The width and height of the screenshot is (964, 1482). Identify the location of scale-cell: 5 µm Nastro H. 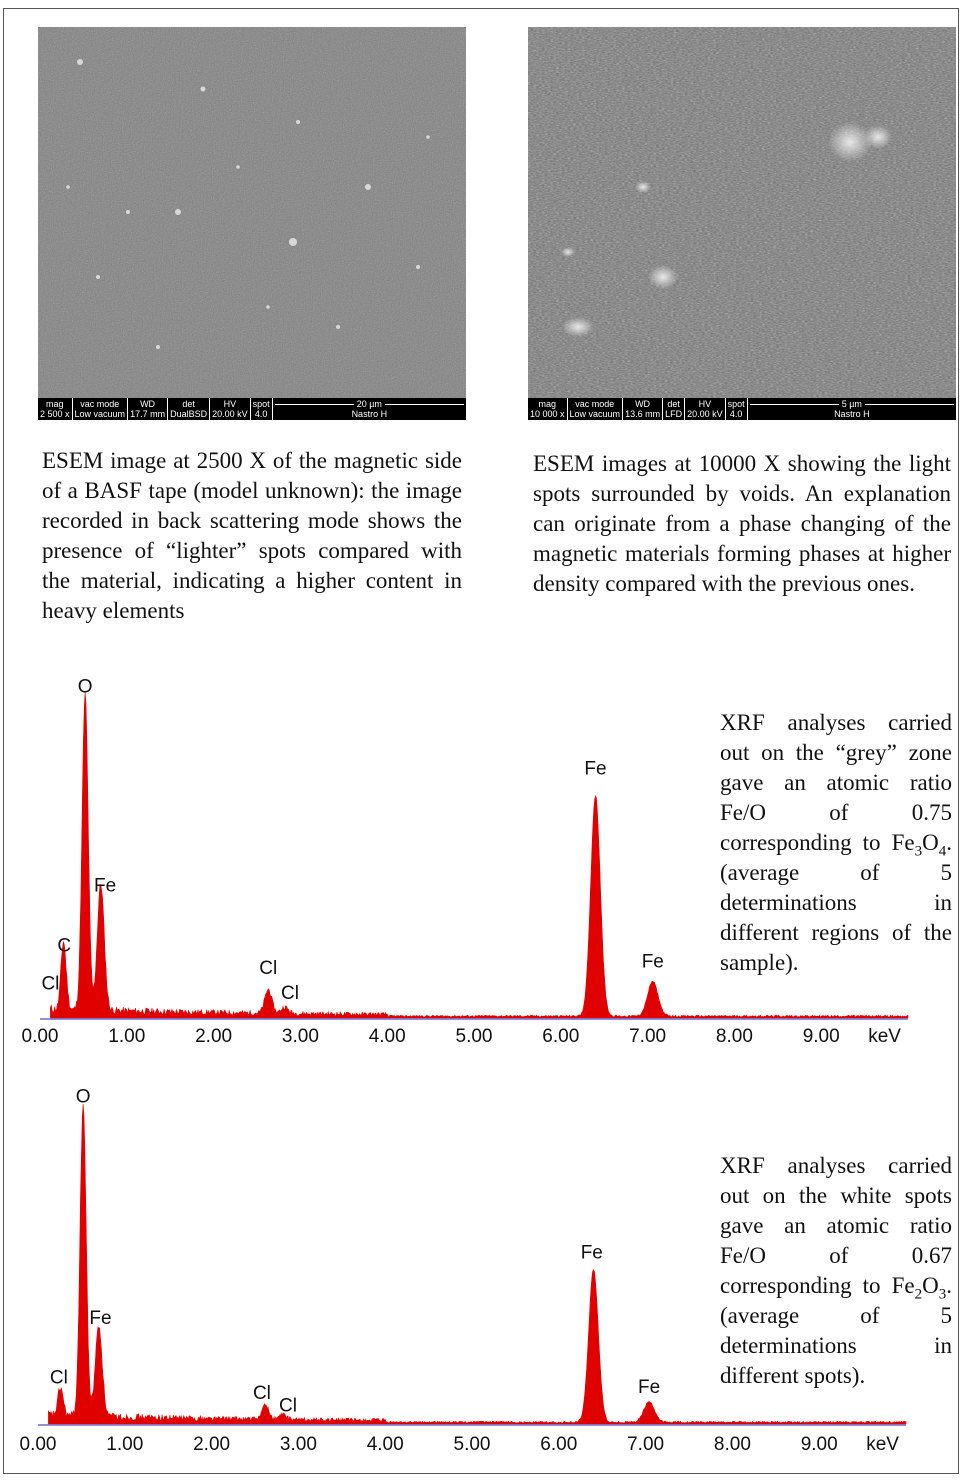
(852, 409).